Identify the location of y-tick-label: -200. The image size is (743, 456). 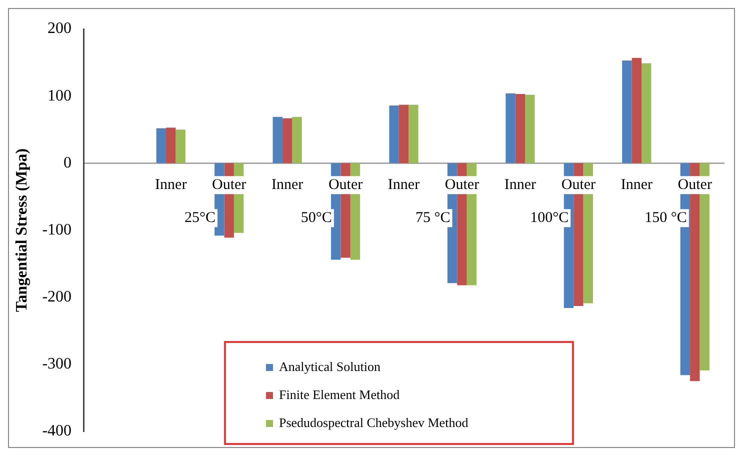
(57, 297).